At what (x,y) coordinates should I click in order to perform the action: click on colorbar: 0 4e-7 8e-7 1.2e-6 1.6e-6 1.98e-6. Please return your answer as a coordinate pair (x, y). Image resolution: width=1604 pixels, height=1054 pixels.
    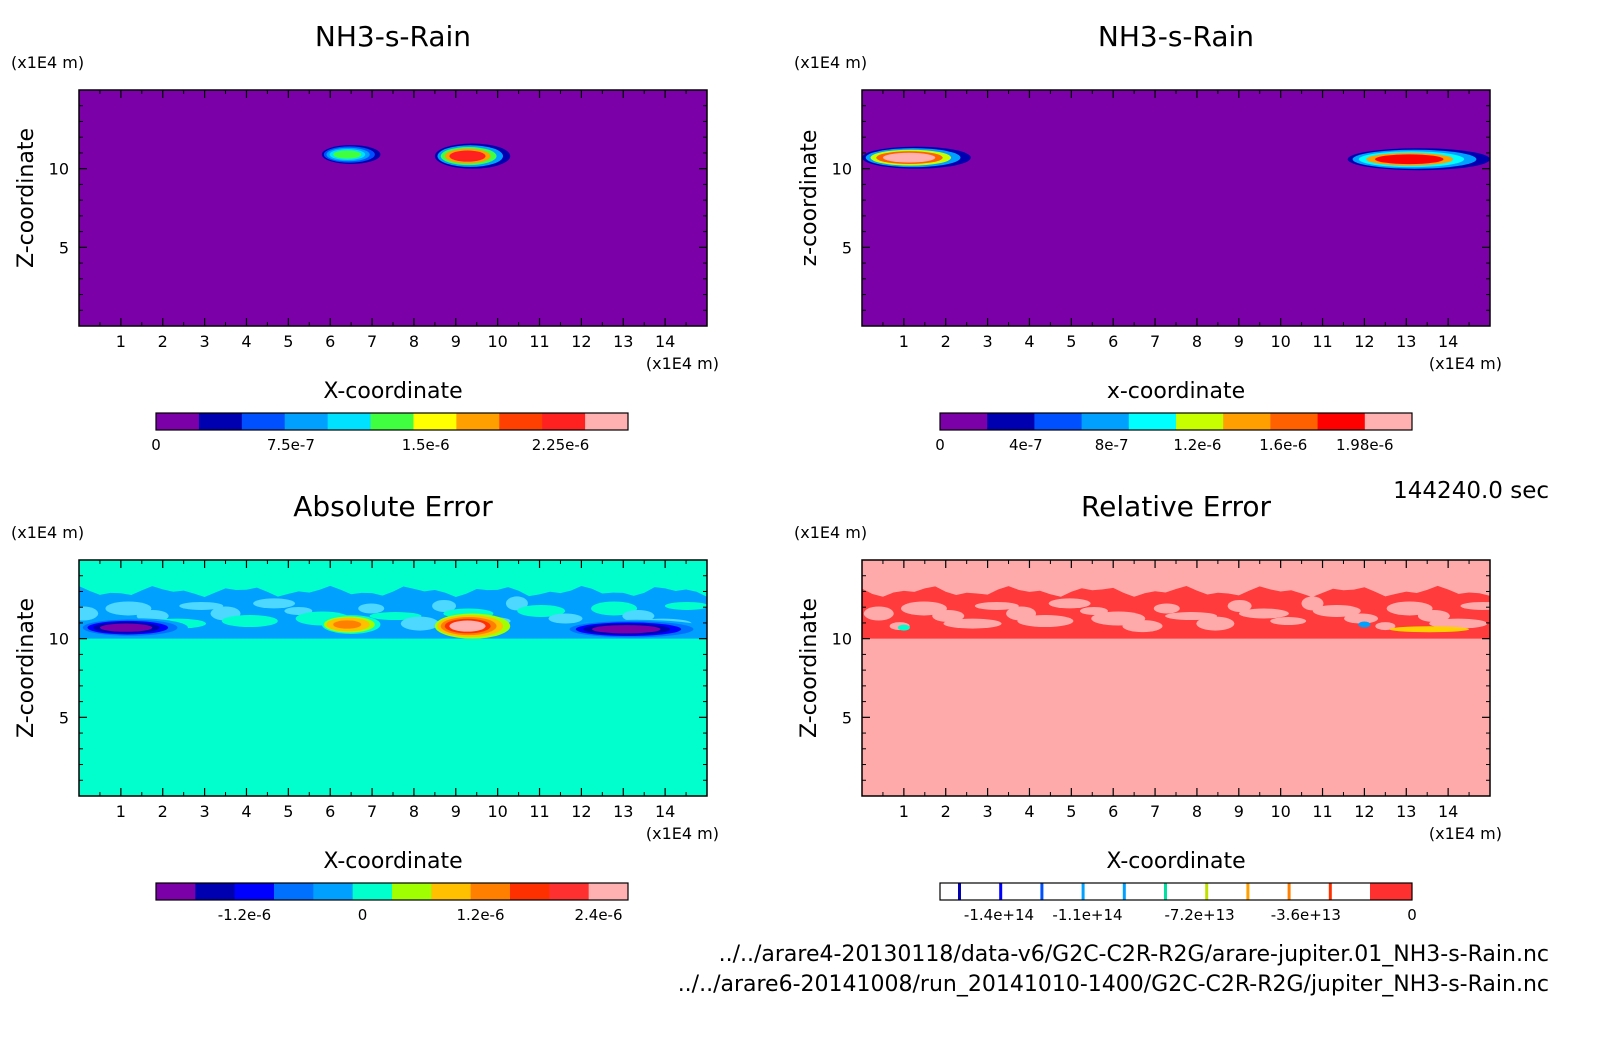
    Looking at the image, I should click on (1174, 433).